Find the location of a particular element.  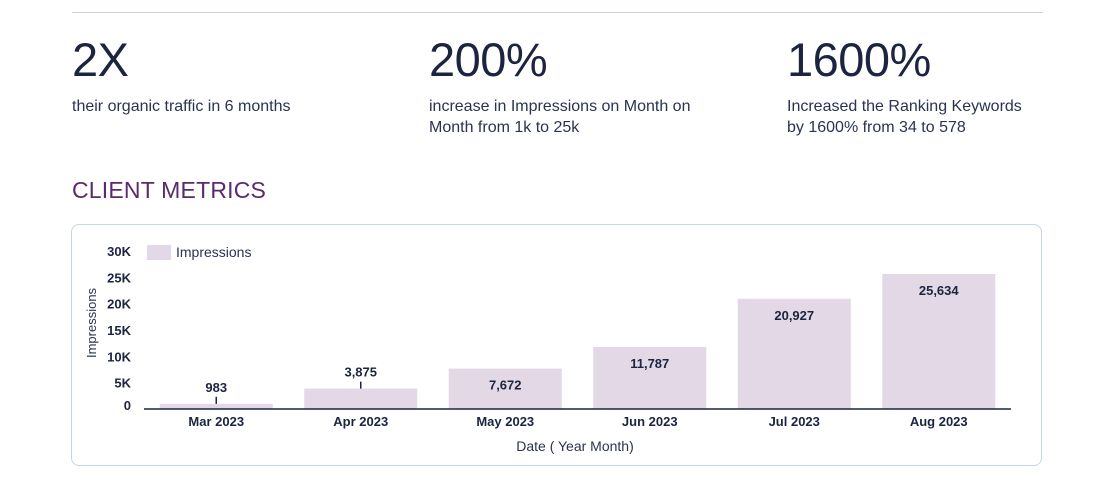

x-tick-label: Jun 2023 is located at coordinates (650, 421).